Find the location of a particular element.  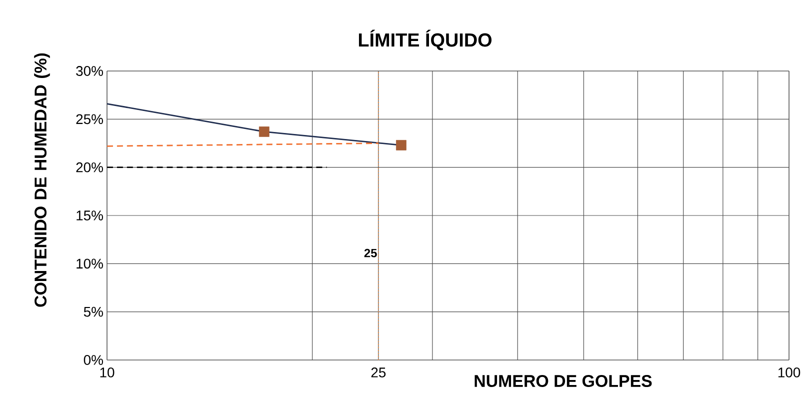

y-tick-label: 5% is located at coordinates (93, 311).